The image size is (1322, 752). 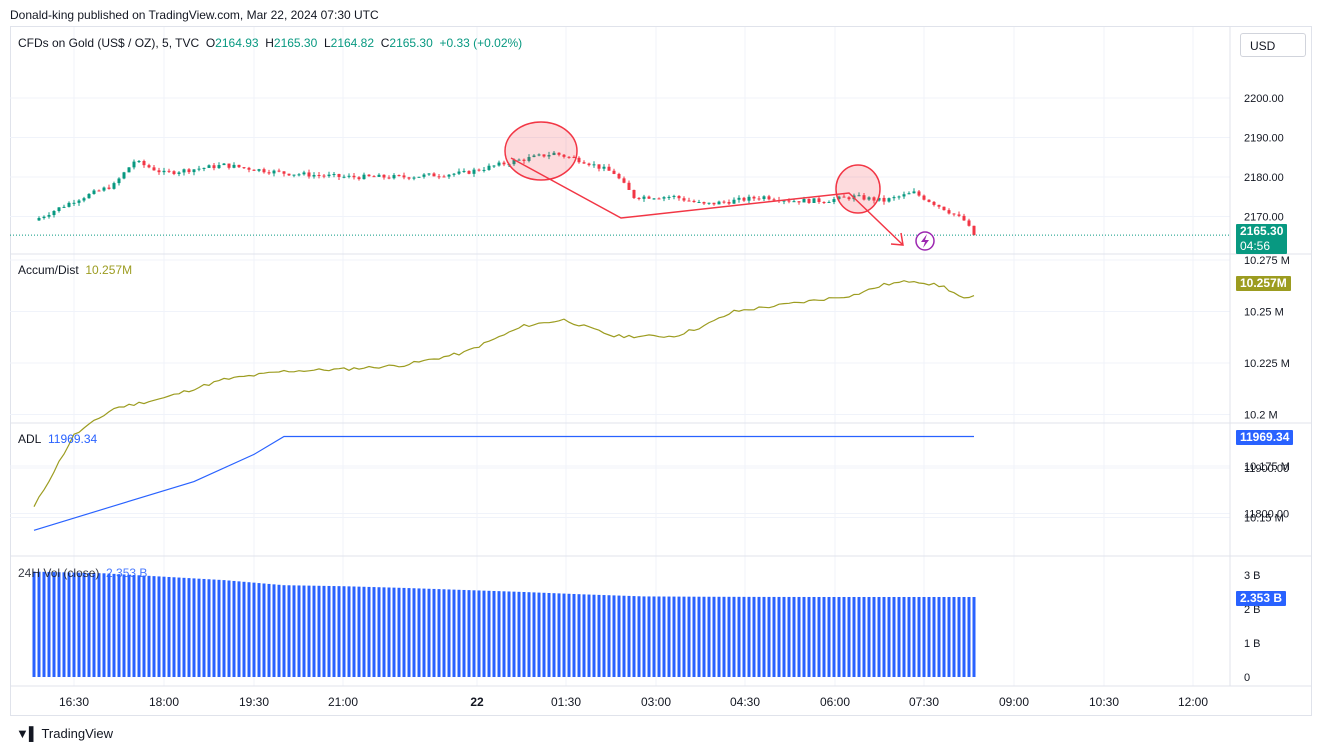 I want to click on accum-y-tick: 10.225 M, so click(x=1267, y=364).